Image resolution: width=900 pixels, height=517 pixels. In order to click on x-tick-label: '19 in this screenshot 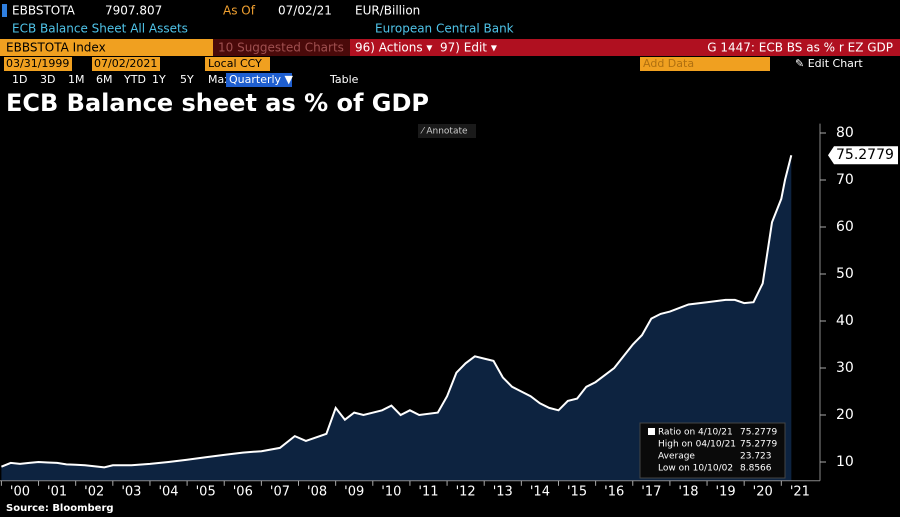, I will do `click(726, 491)`.